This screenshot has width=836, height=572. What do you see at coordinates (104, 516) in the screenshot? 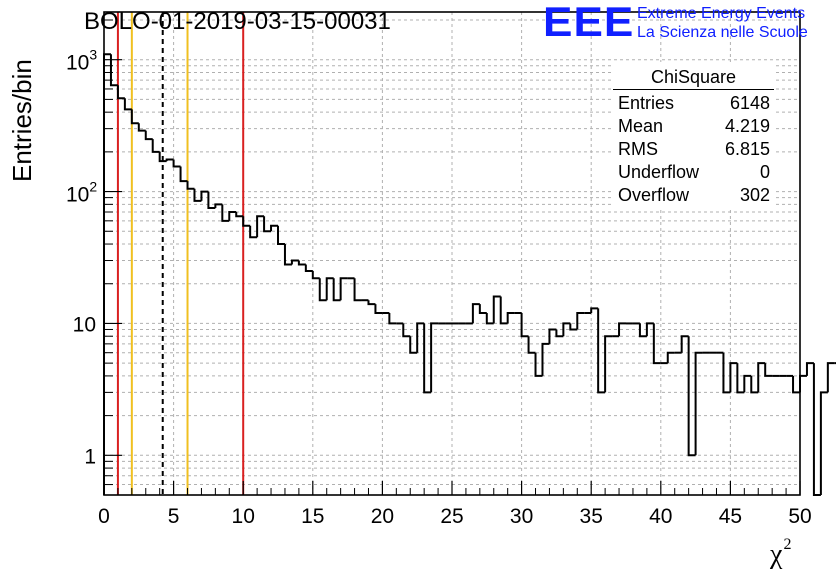
I see `x-tick-label: 0` at bounding box center [104, 516].